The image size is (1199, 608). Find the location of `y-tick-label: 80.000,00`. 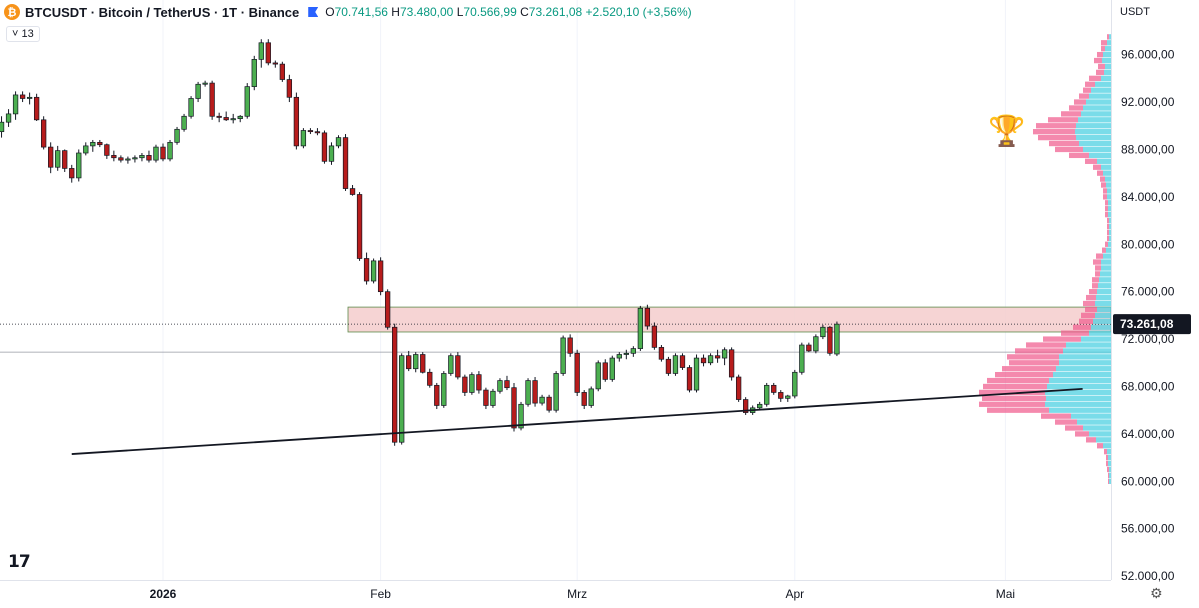

y-tick-label: 80.000,00 is located at coordinates (1148, 244).